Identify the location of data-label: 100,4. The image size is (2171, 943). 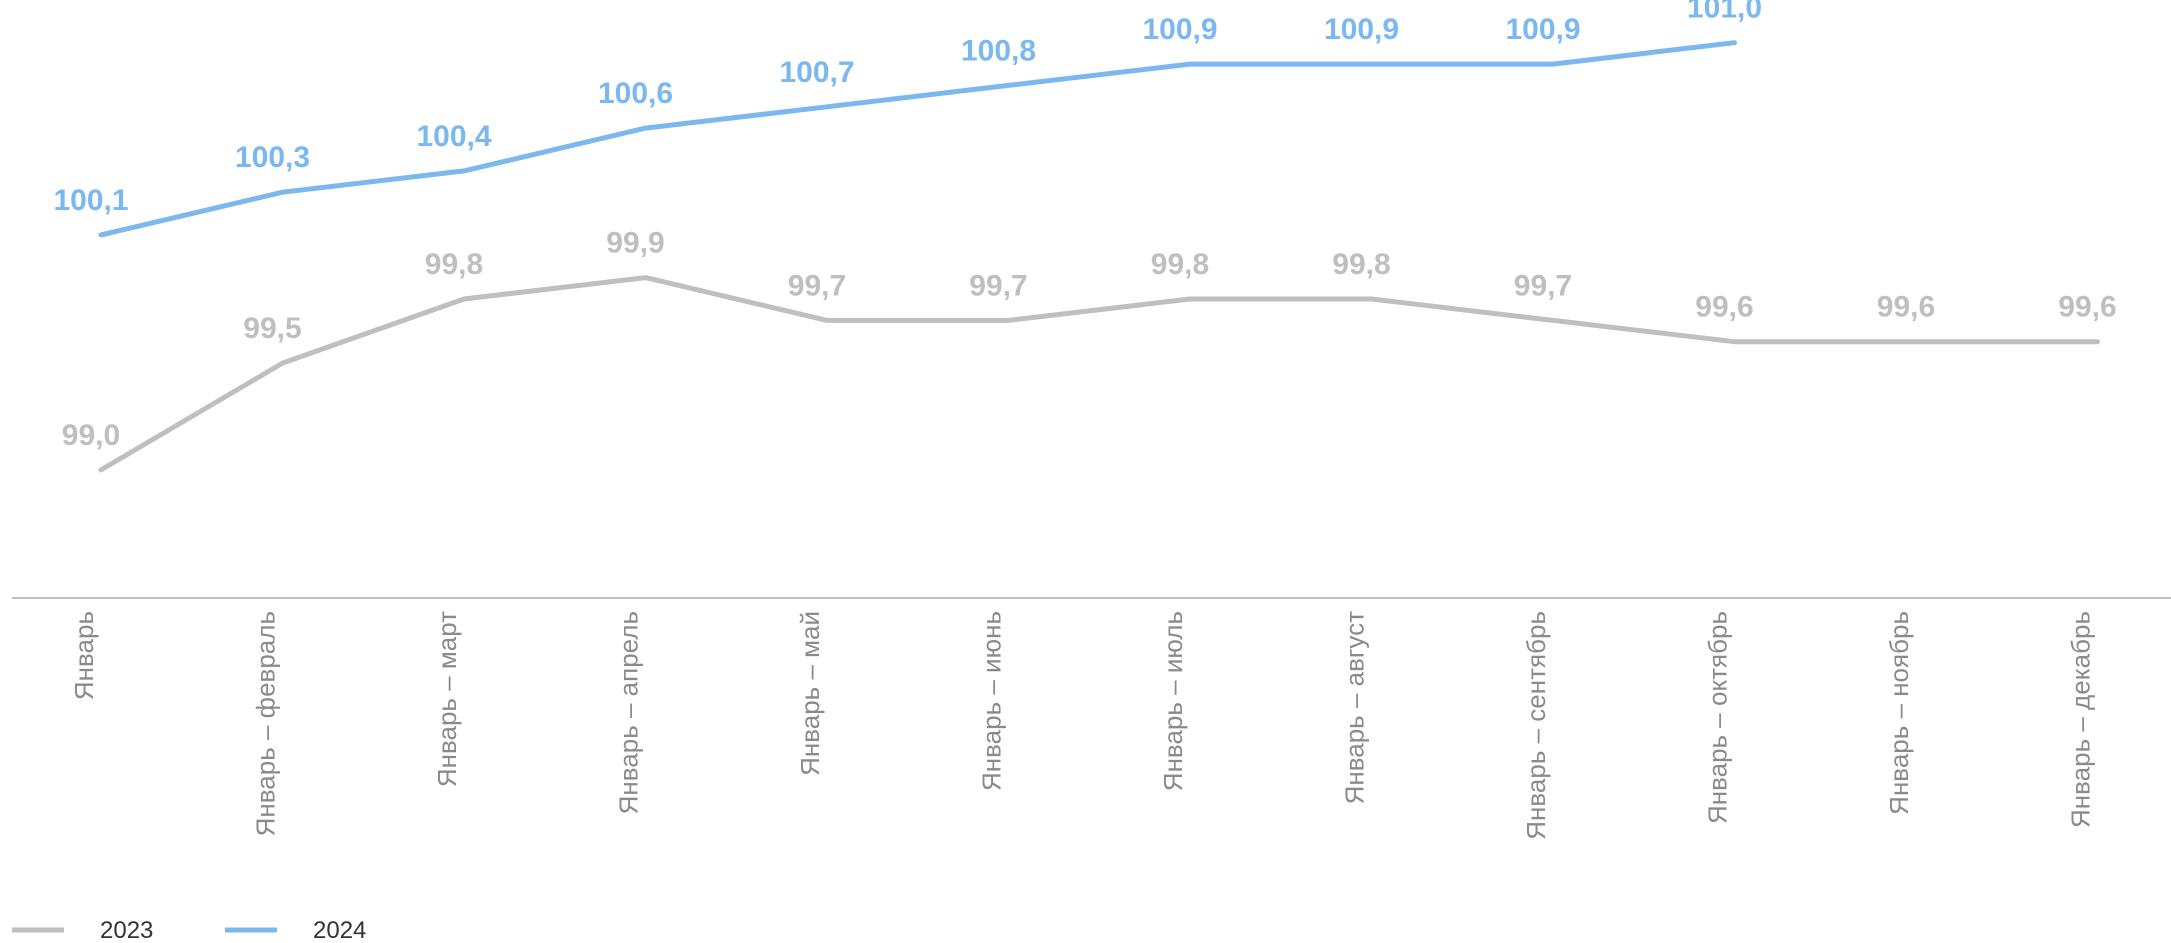
(453, 136).